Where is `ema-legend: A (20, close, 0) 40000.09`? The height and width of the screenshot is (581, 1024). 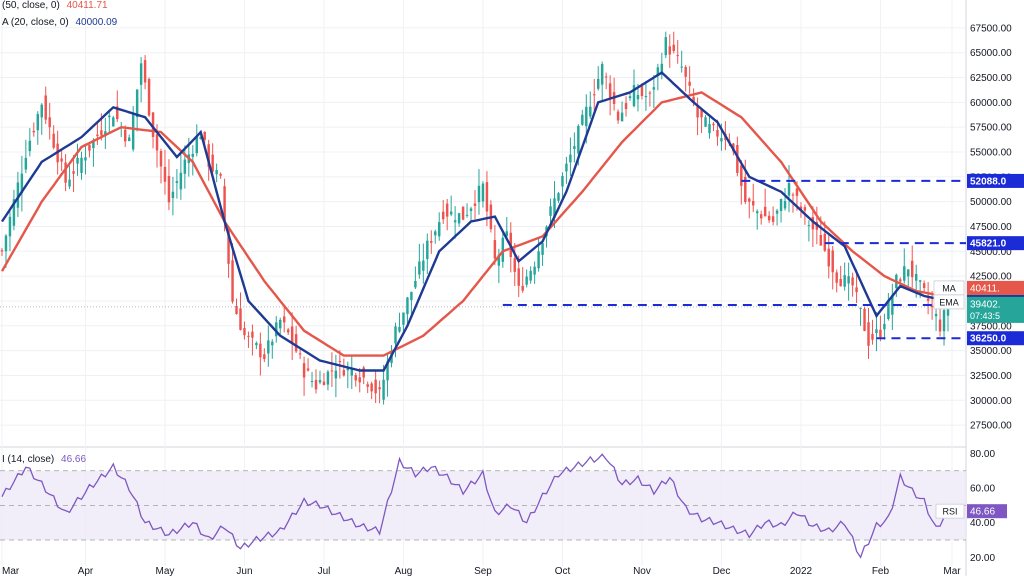 ema-legend: A (20, close, 0) 40000.09 is located at coordinates (59, 22).